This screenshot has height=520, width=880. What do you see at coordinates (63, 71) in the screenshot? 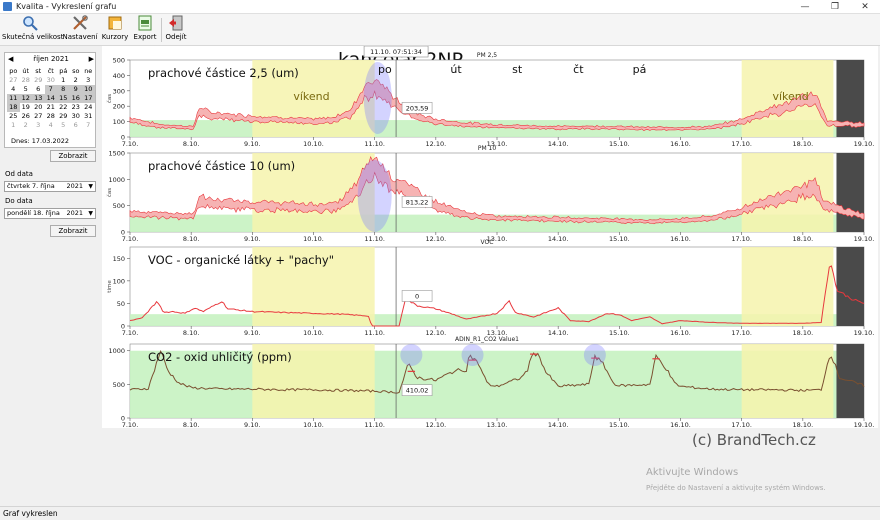
I see `calendar-weekday: pá` at bounding box center [63, 71].